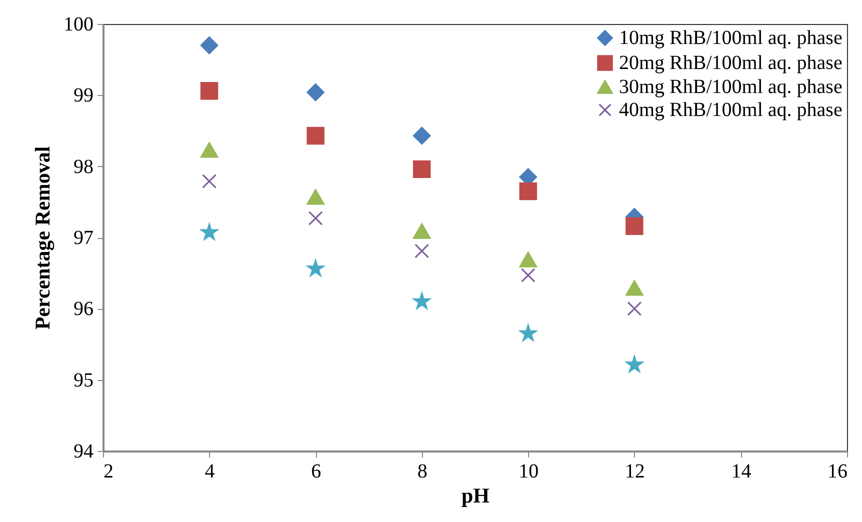 The width and height of the screenshot is (862, 522). What do you see at coordinates (109, 471) in the screenshot?
I see `x-tick-label: 2` at bounding box center [109, 471].